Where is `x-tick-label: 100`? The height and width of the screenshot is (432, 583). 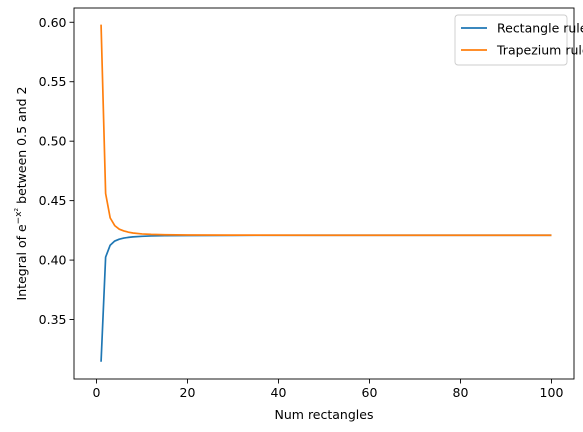
x-tick-label: 100 is located at coordinates (552, 392).